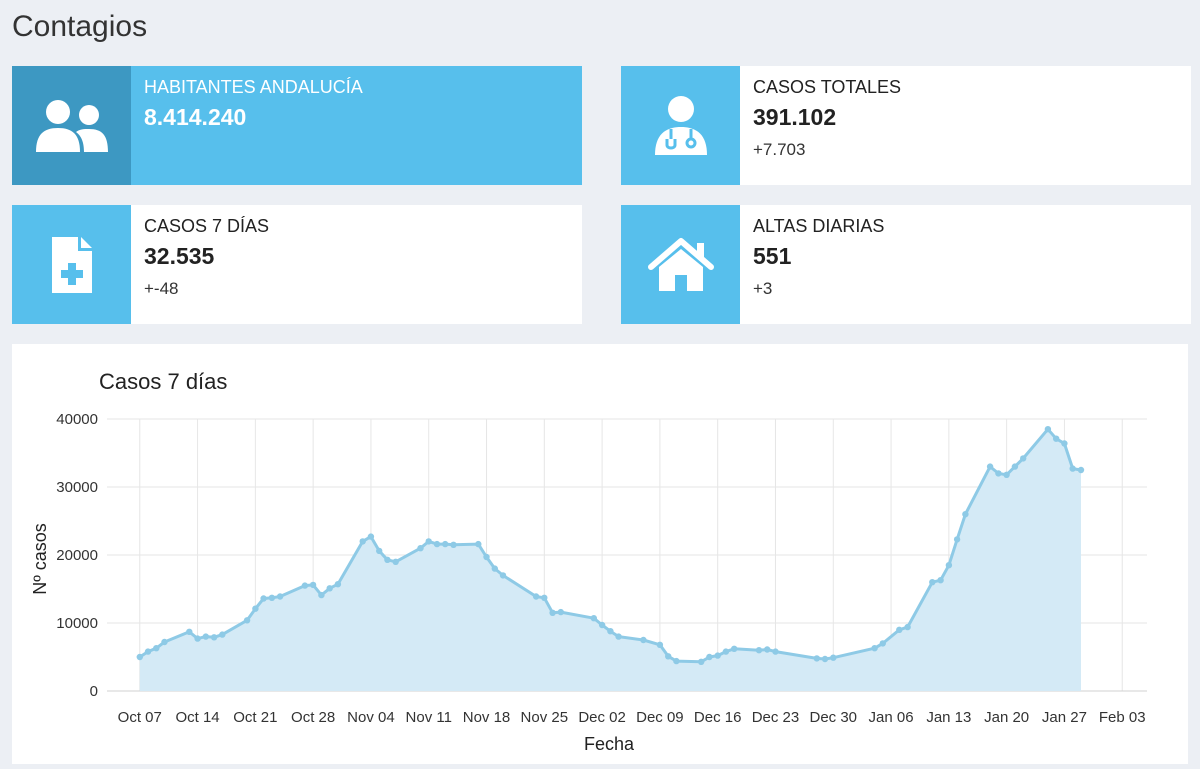 The image size is (1200, 769). Describe the element at coordinates (1064, 717) in the screenshot. I see `x-tick-label: Jan 27` at that location.